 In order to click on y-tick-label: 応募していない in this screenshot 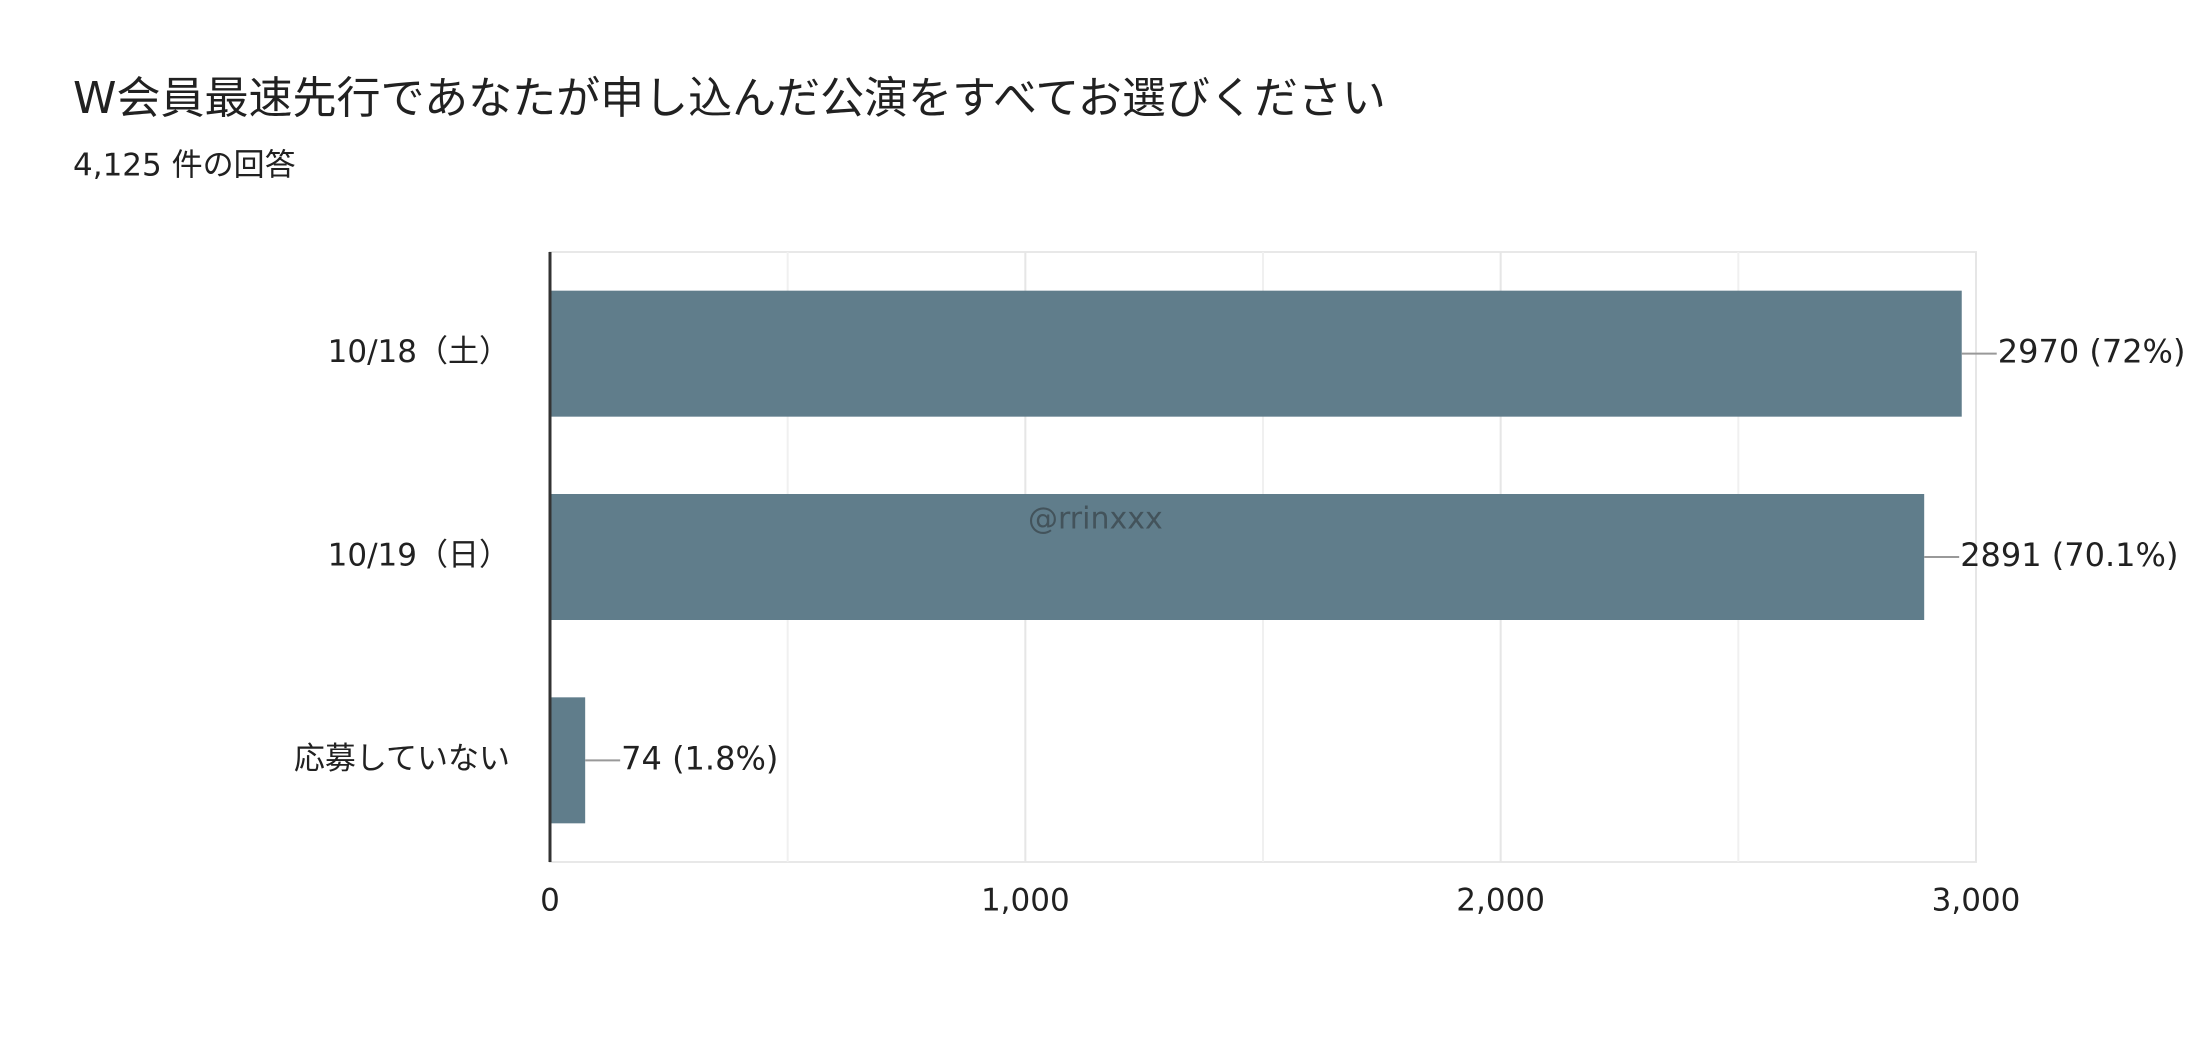, I will do `click(402, 759)`.